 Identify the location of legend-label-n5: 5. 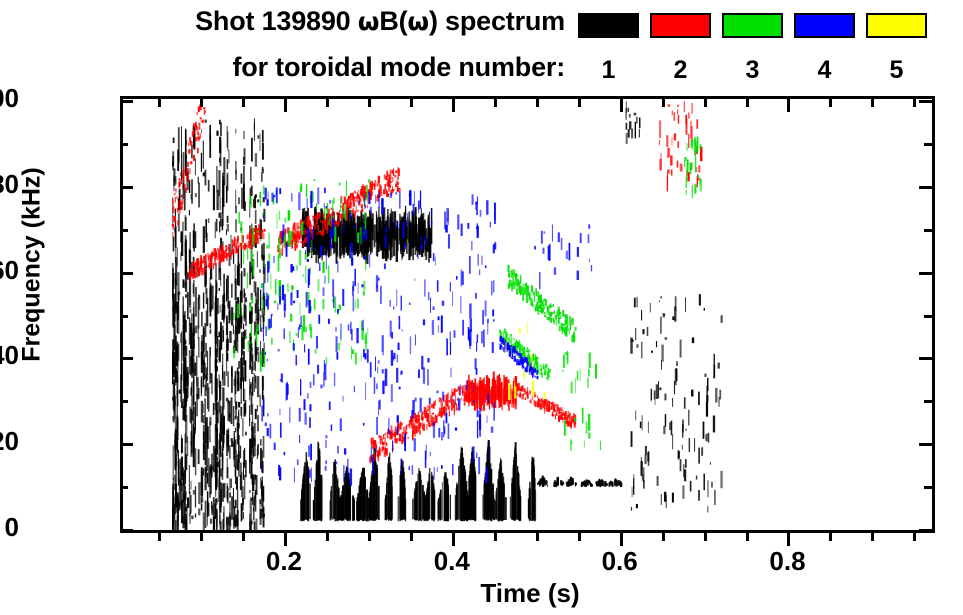
(896, 70).